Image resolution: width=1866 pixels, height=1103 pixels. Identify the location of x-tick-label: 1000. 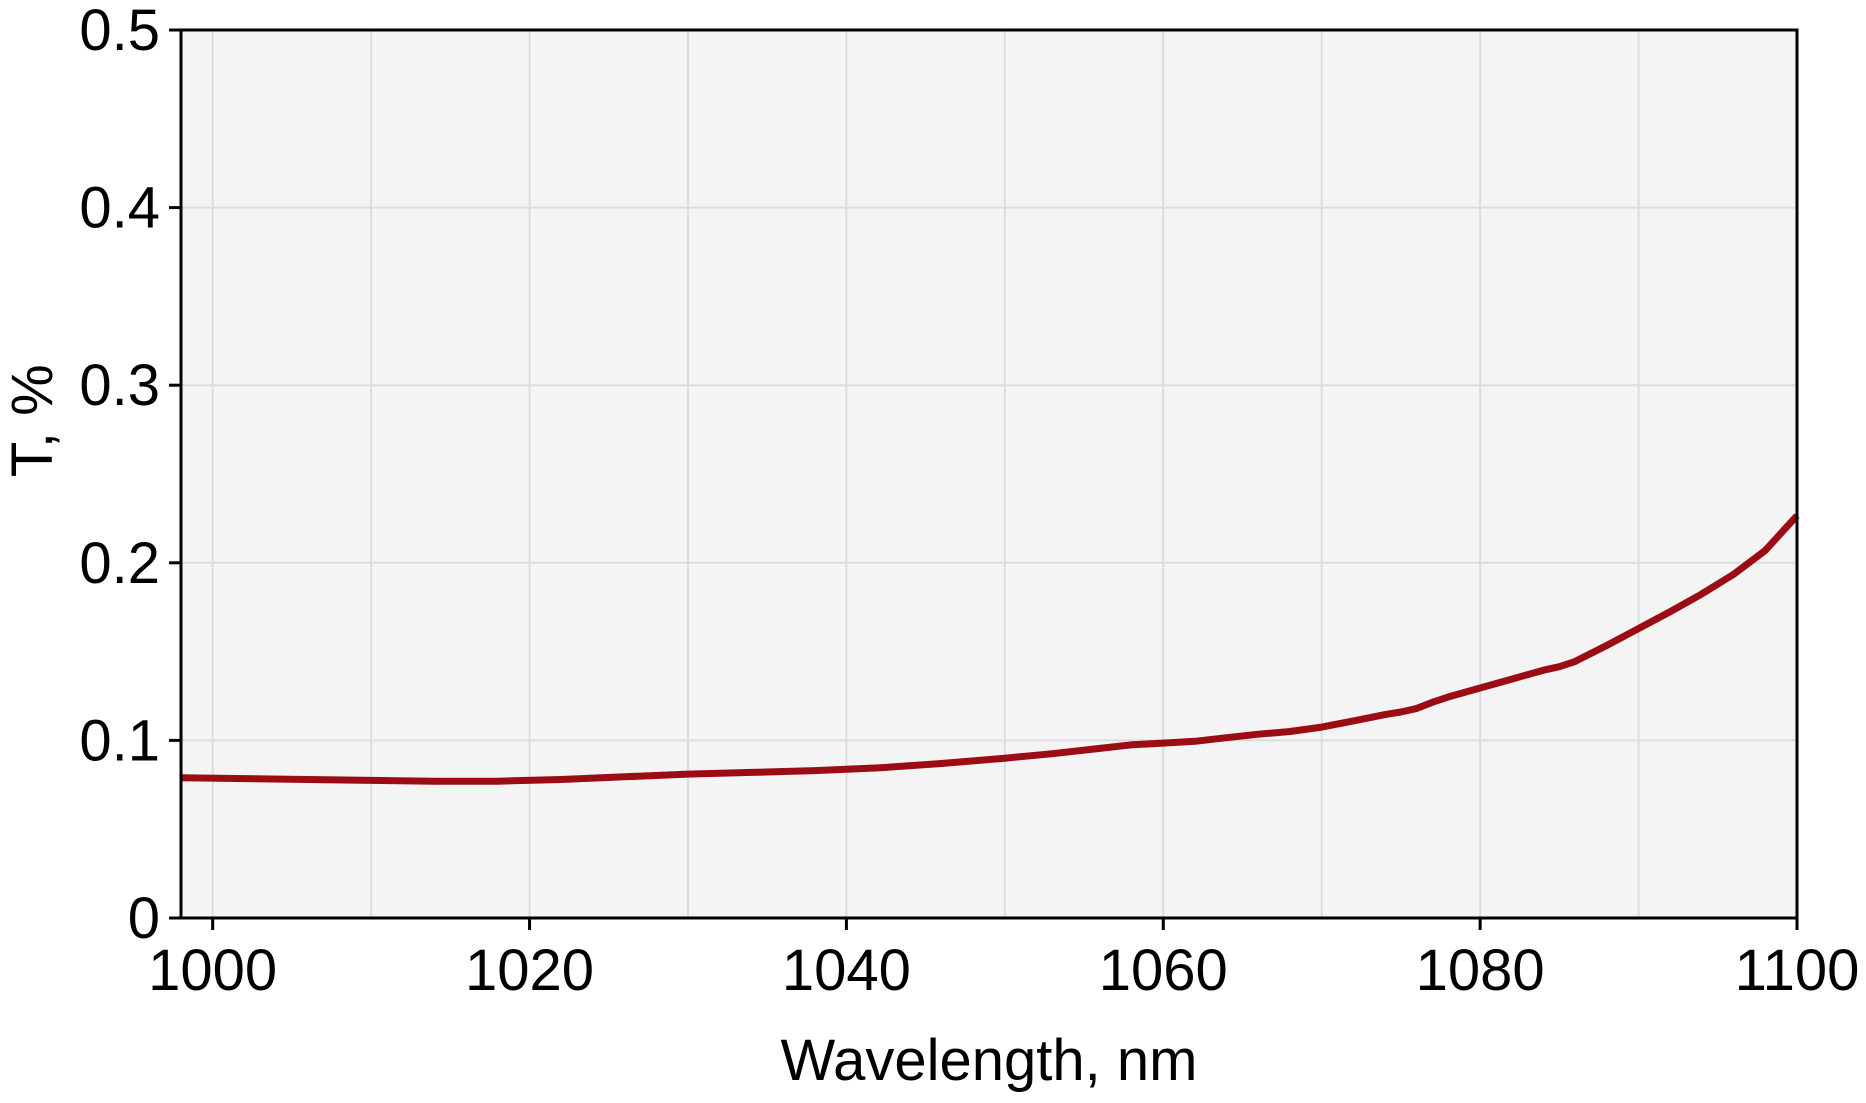
(212, 970).